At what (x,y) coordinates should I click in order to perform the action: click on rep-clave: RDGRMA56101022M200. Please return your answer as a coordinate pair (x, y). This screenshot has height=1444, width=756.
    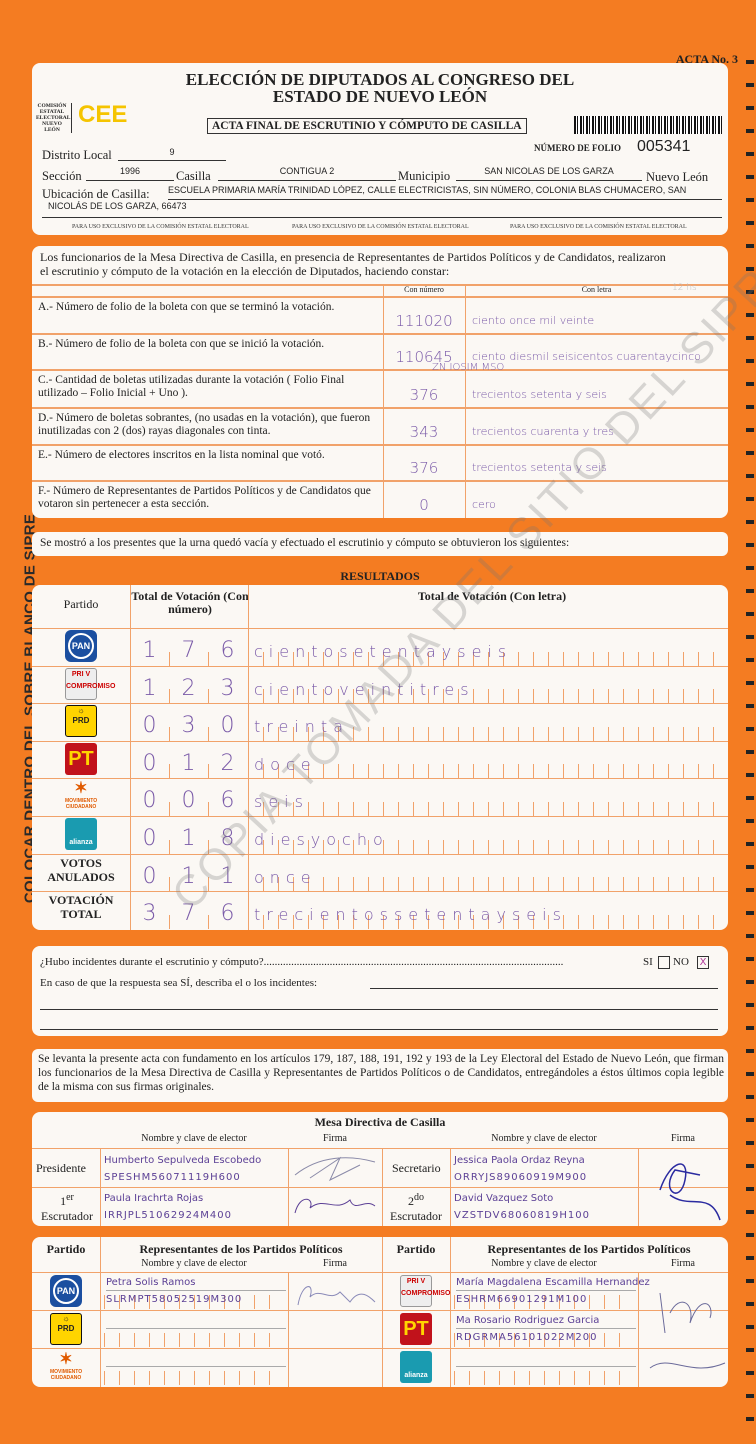
    Looking at the image, I should click on (527, 1337).